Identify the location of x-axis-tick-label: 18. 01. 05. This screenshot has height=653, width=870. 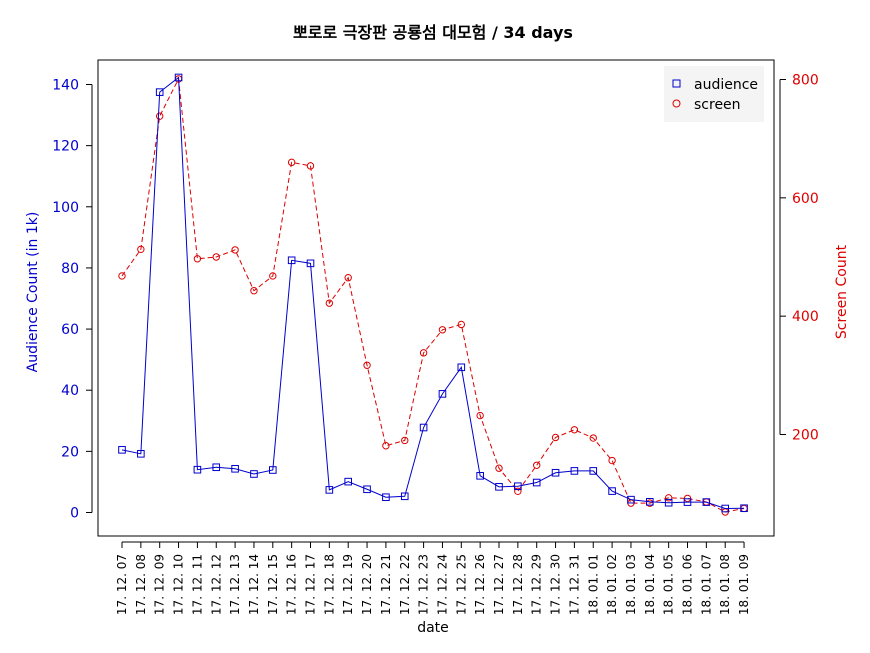
(669, 584).